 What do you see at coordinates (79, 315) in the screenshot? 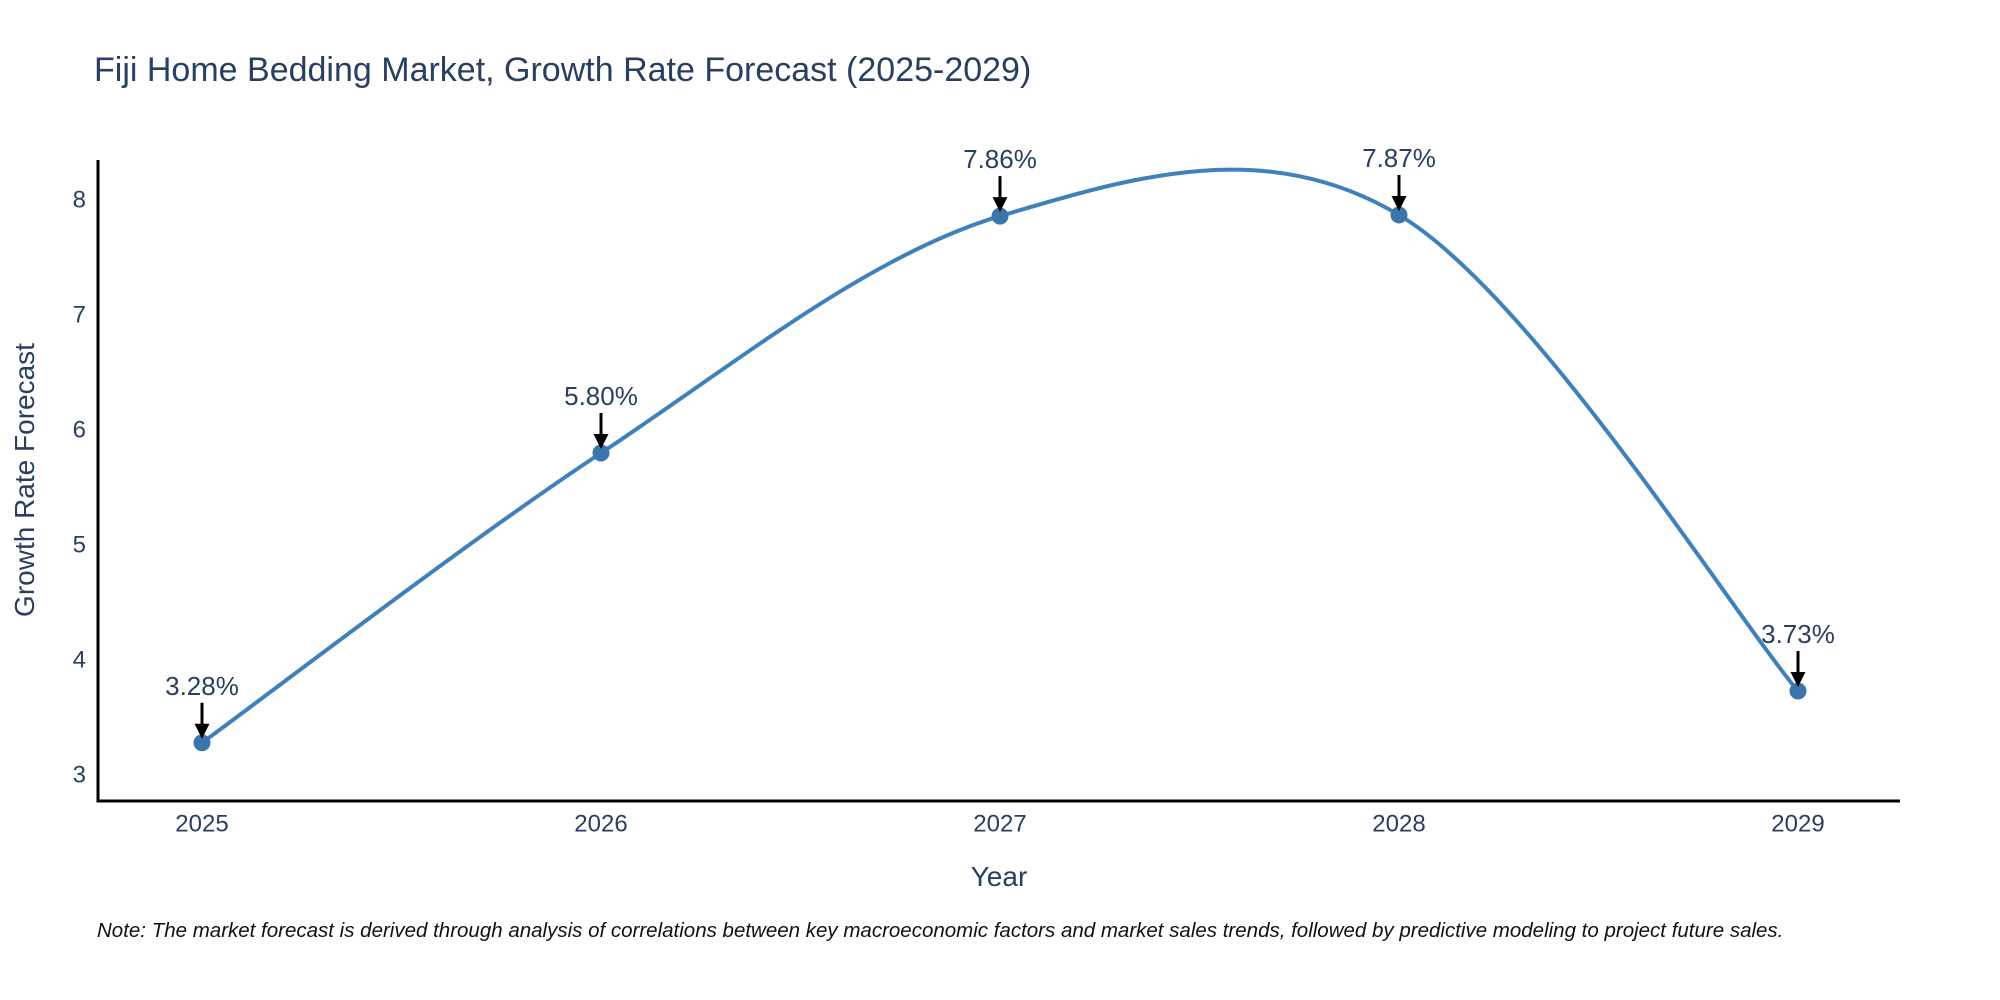
I see `y-tick-label: 7` at bounding box center [79, 315].